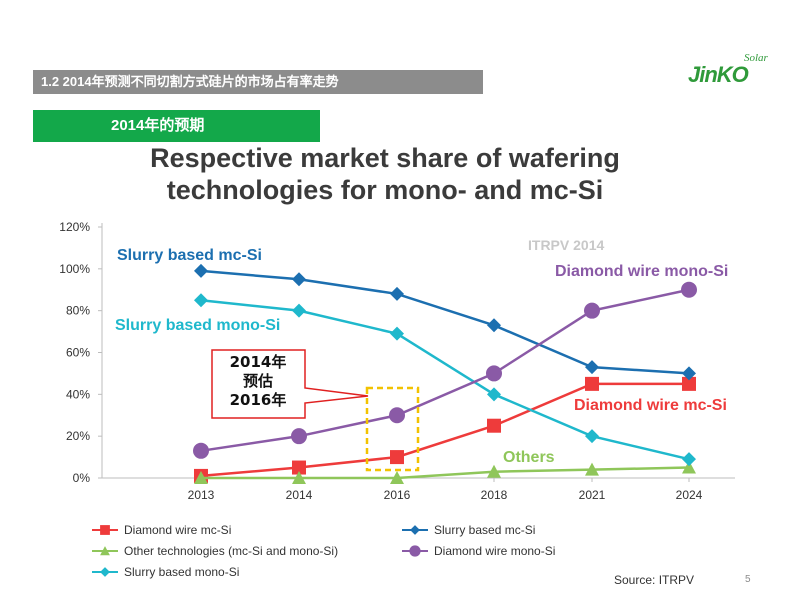 This screenshot has height=600, width=800. I want to click on y-tick-label: 100%, so click(74, 269).